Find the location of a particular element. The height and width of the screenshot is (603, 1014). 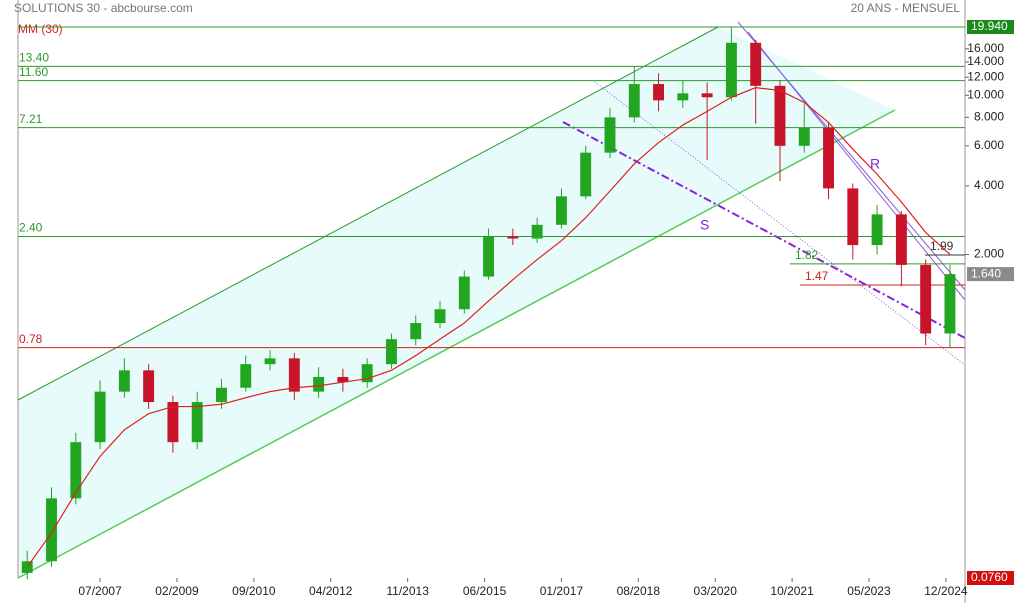

y-tick-label: 2.000 is located at coordinates (989, 254).